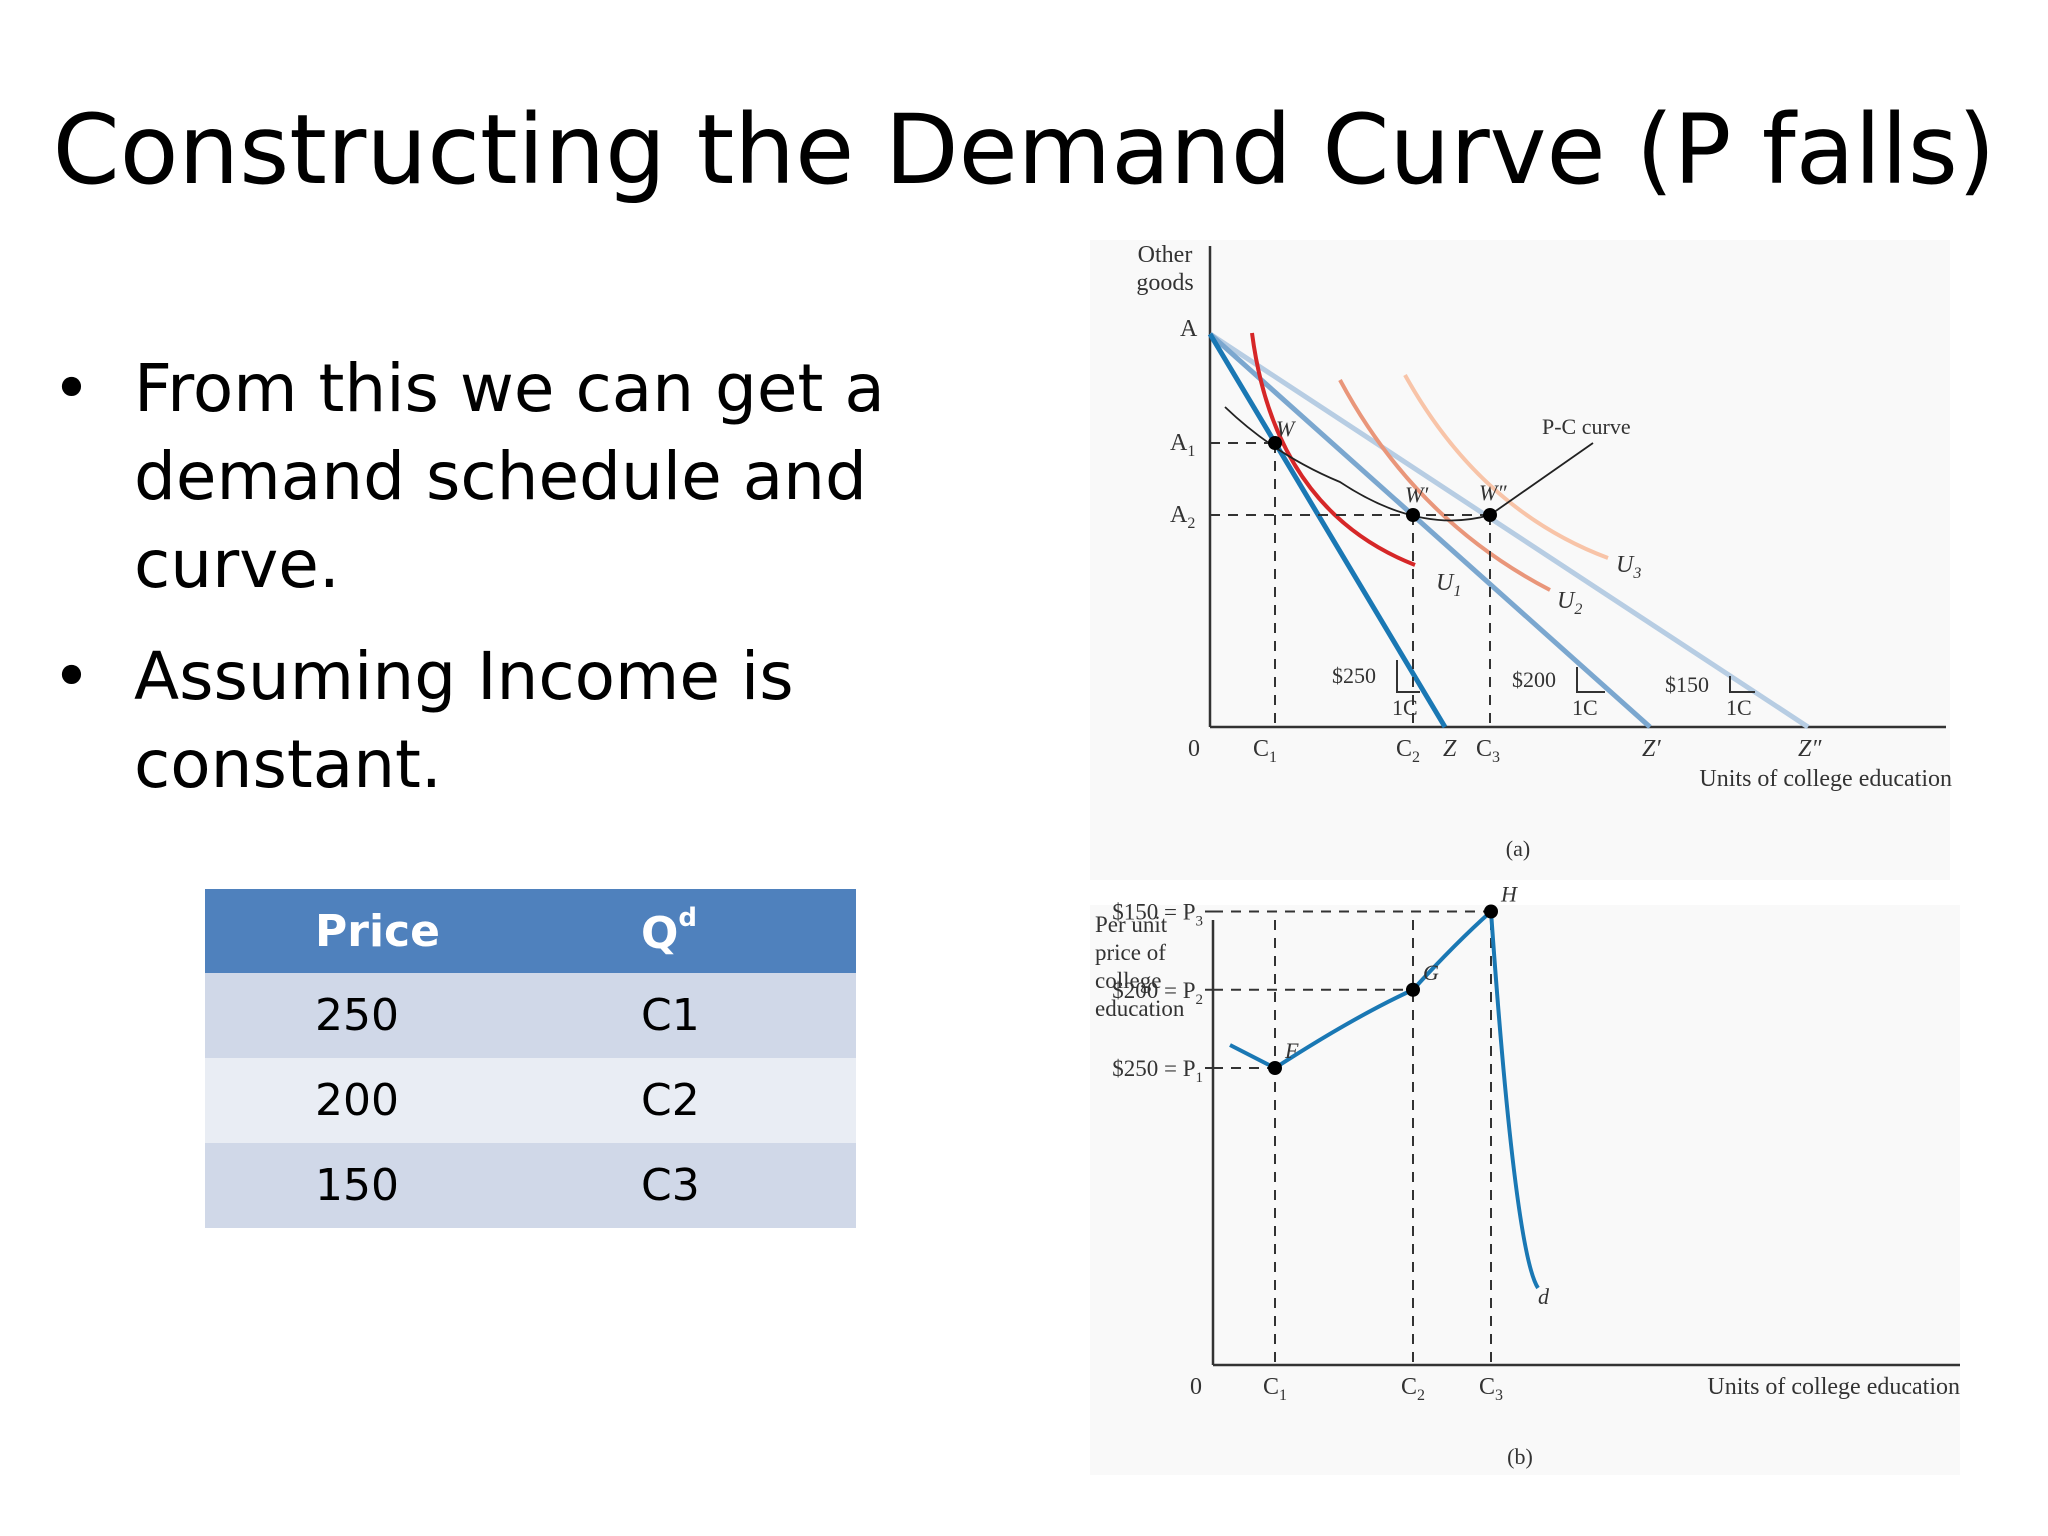 The height and width of the screenshot is (1536, 2048). Describe the element at coordinates (1194, 749) in the screenshot. I see `panel-a-origin: 0` at that location.